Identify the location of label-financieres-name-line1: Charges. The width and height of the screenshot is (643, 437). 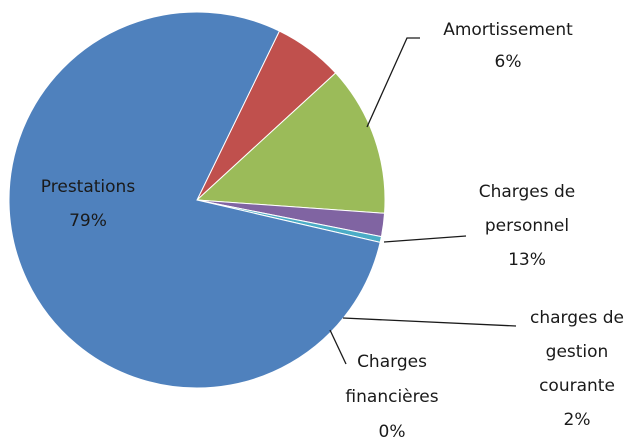
(392, 362).